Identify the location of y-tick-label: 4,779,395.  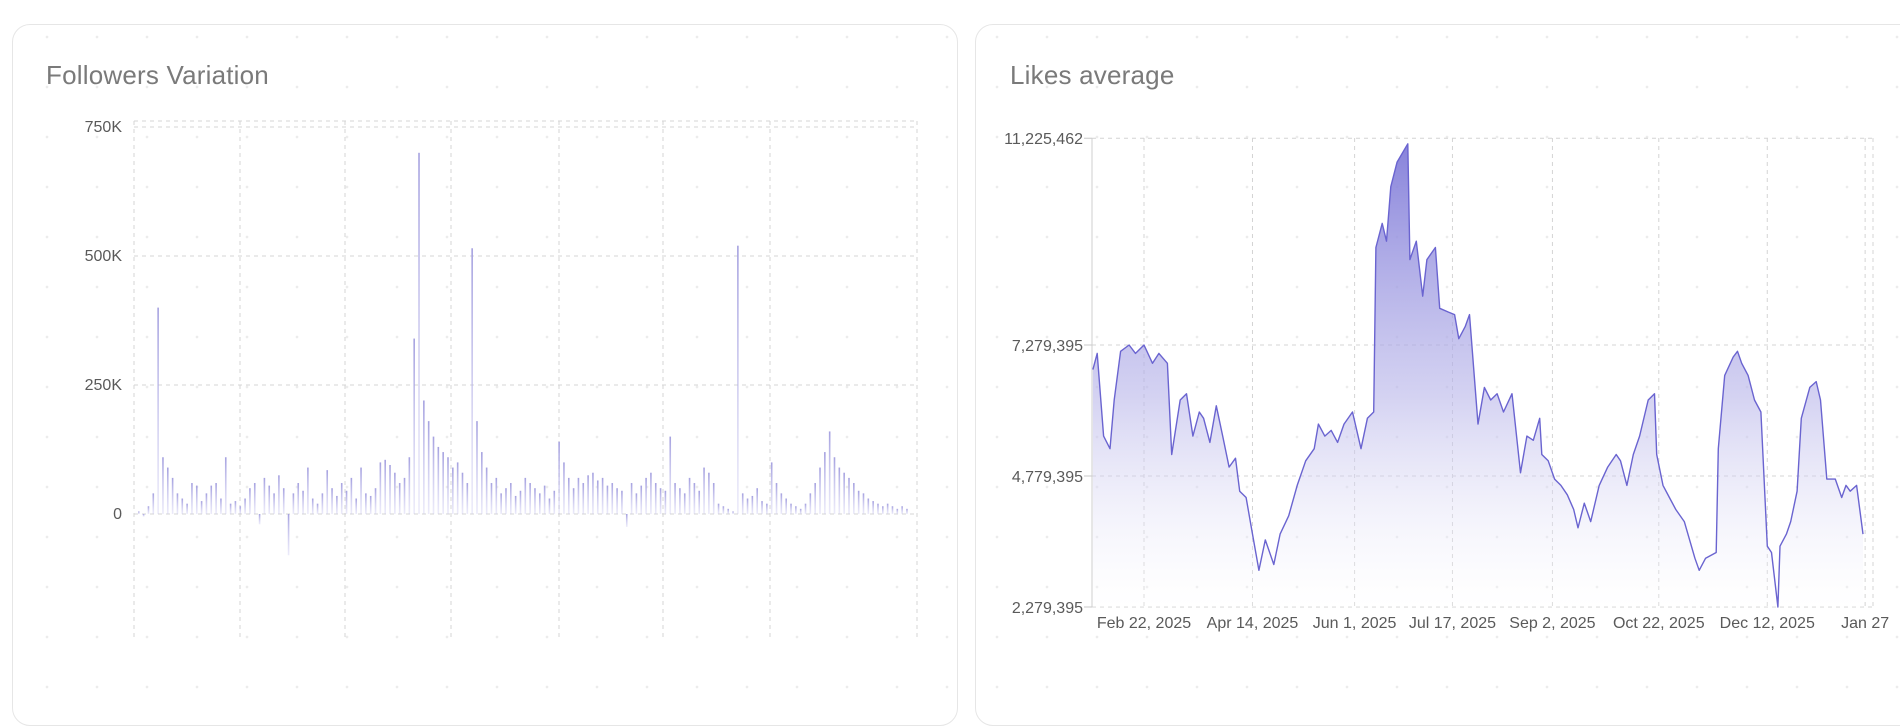
(1047, 477).